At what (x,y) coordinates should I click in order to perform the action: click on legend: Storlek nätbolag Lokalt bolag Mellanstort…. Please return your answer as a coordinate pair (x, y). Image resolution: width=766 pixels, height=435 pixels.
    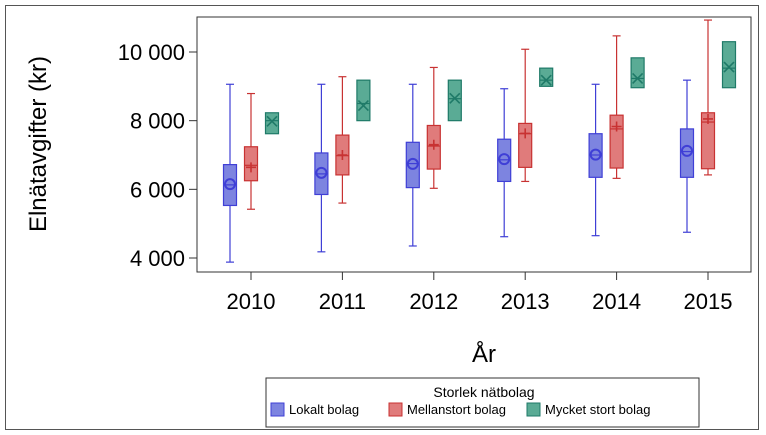
    Looking at the image, I should click on (482, 402).